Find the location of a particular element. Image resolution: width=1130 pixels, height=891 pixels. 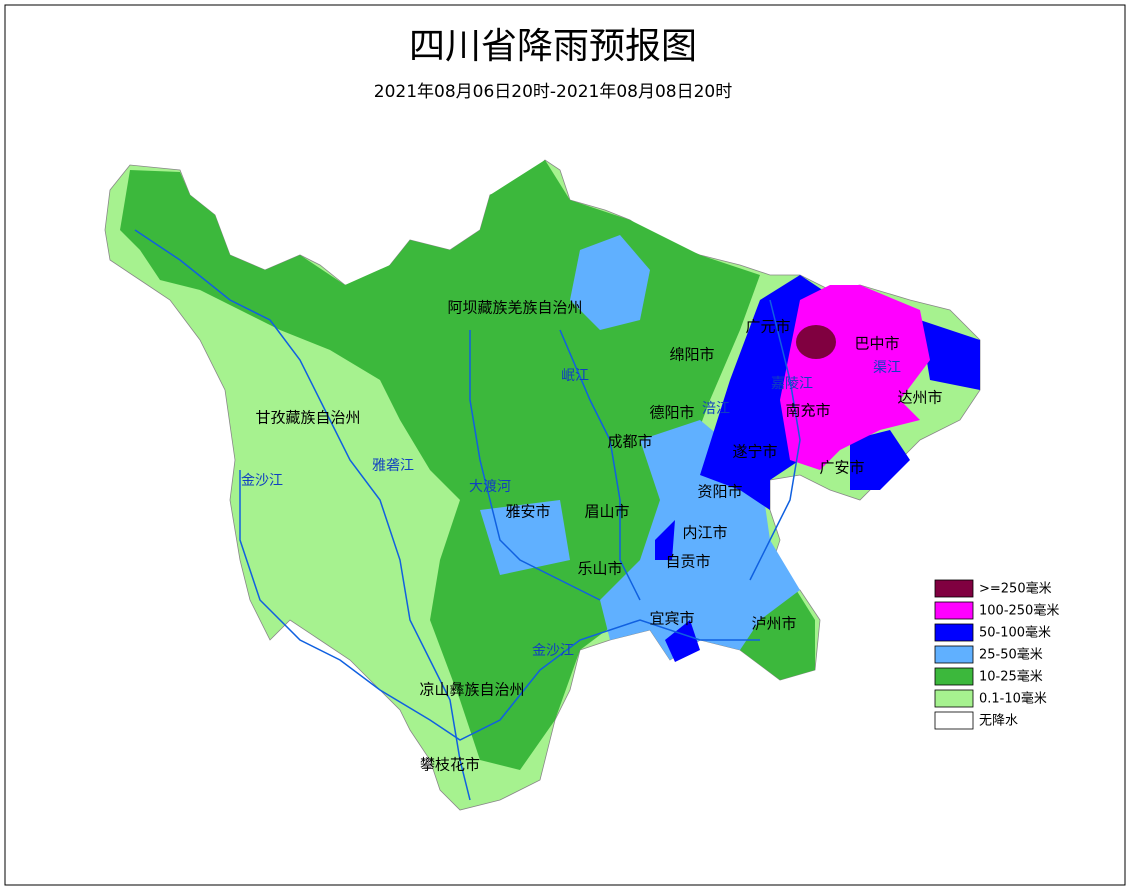

region-label: 宜宾市 is located at coordinates (671, 619).